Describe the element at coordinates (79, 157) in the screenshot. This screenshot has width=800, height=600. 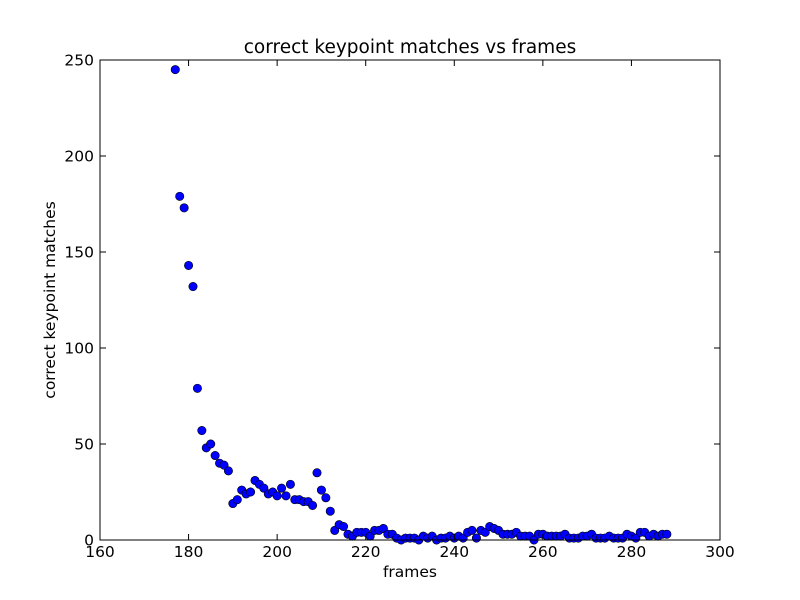
I see `y-tick-label: 200` at that location.